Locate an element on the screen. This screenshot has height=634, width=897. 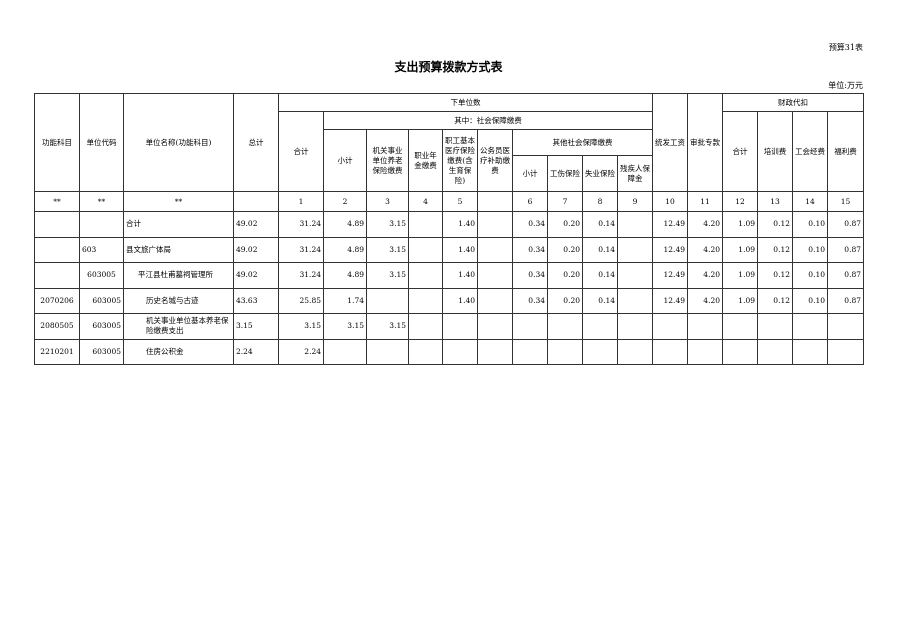
index-cell: 7 is located at coordinates (565, 201).